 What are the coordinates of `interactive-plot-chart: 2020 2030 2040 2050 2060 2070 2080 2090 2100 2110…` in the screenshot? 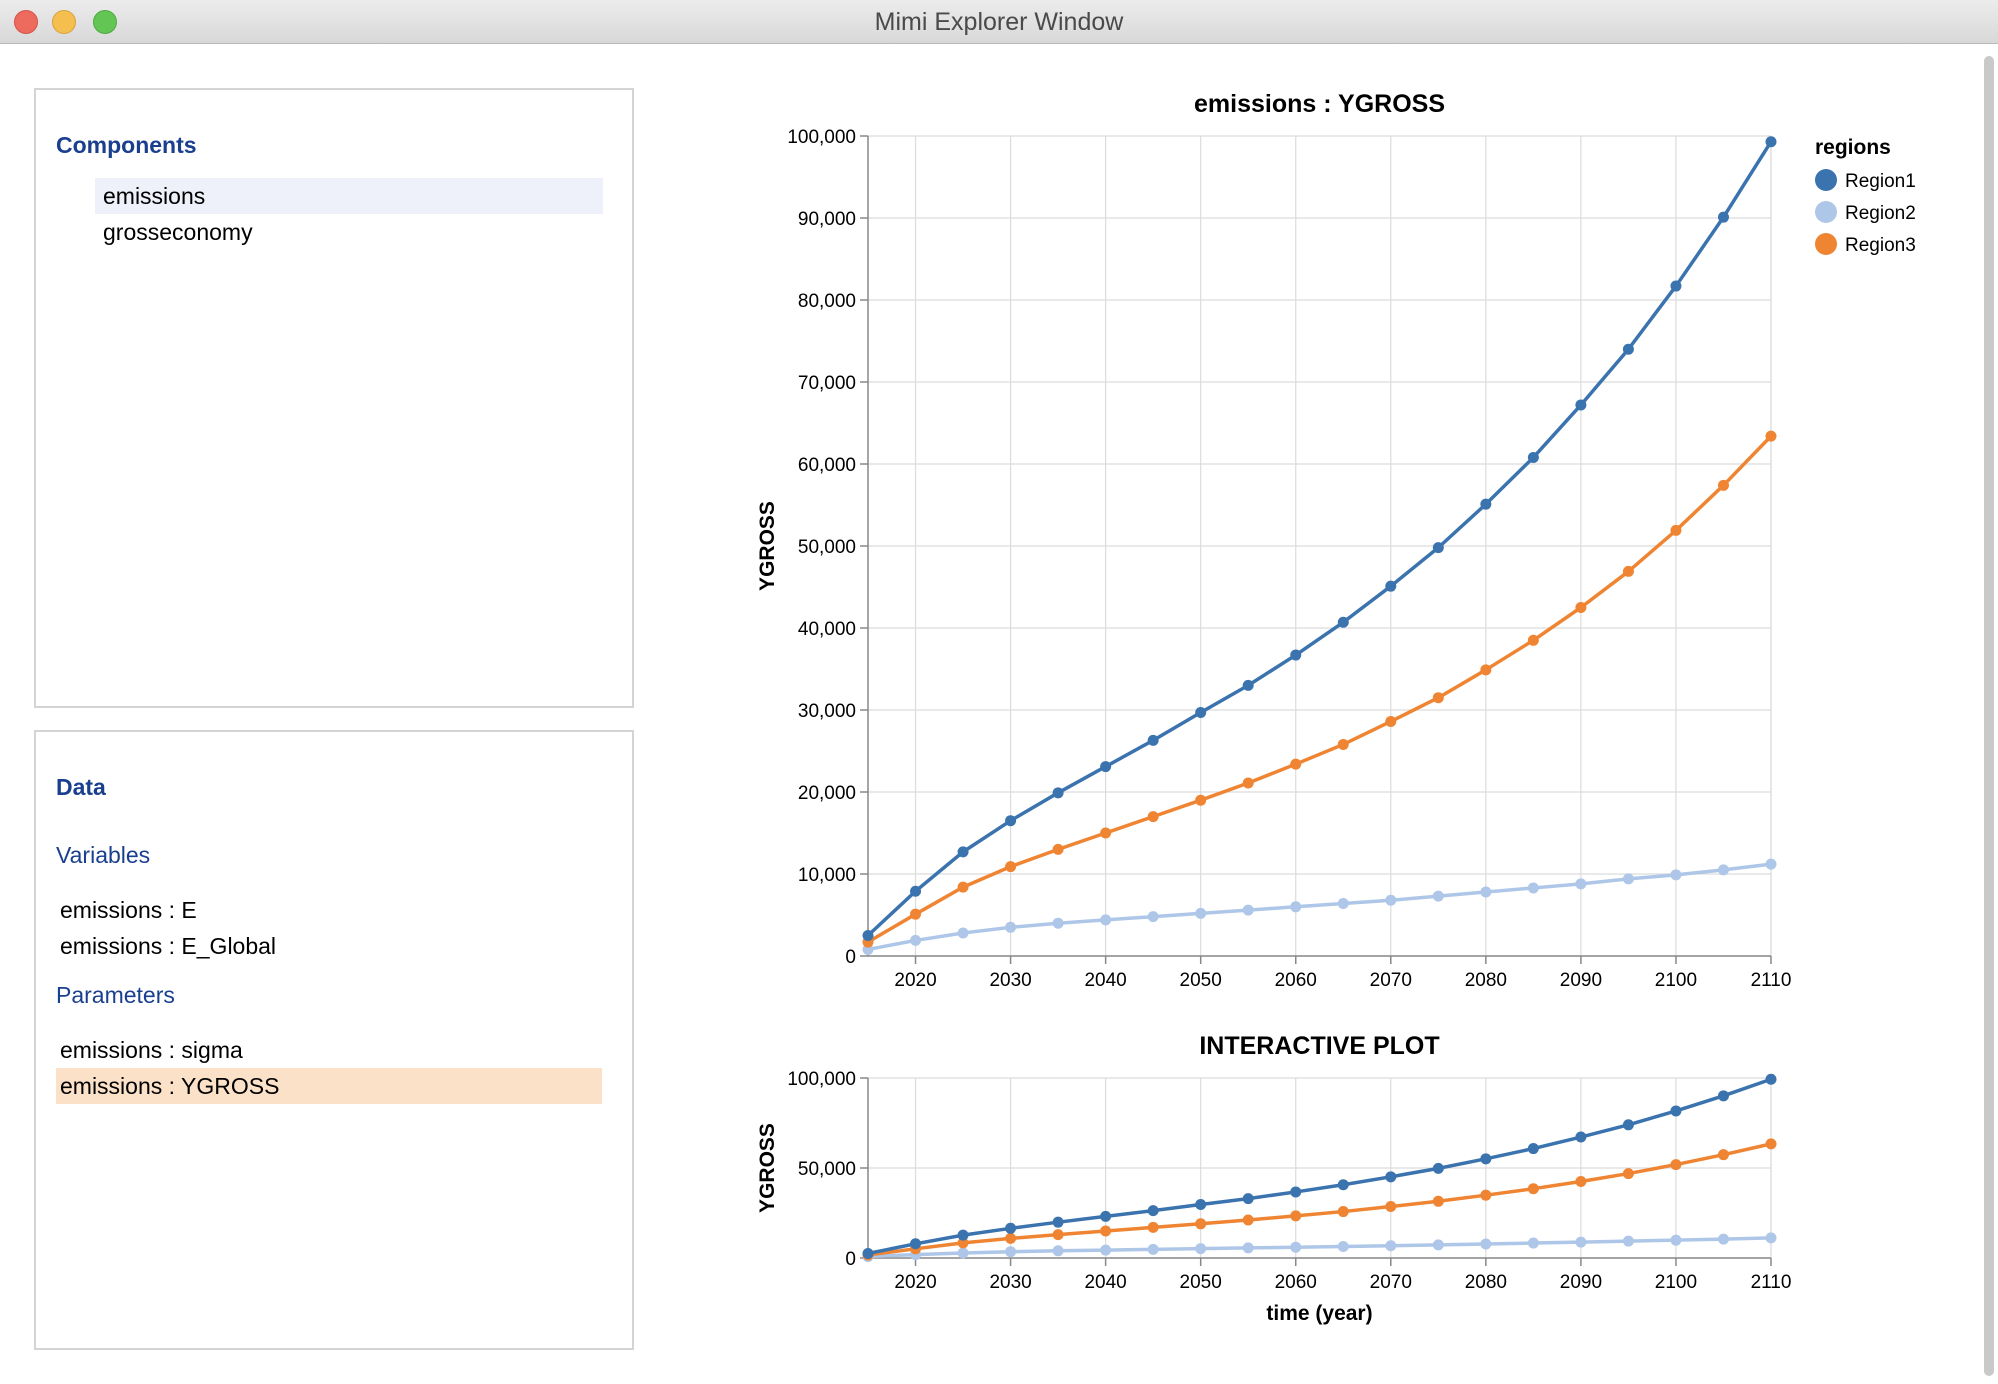 It's located at (1273, 1178).